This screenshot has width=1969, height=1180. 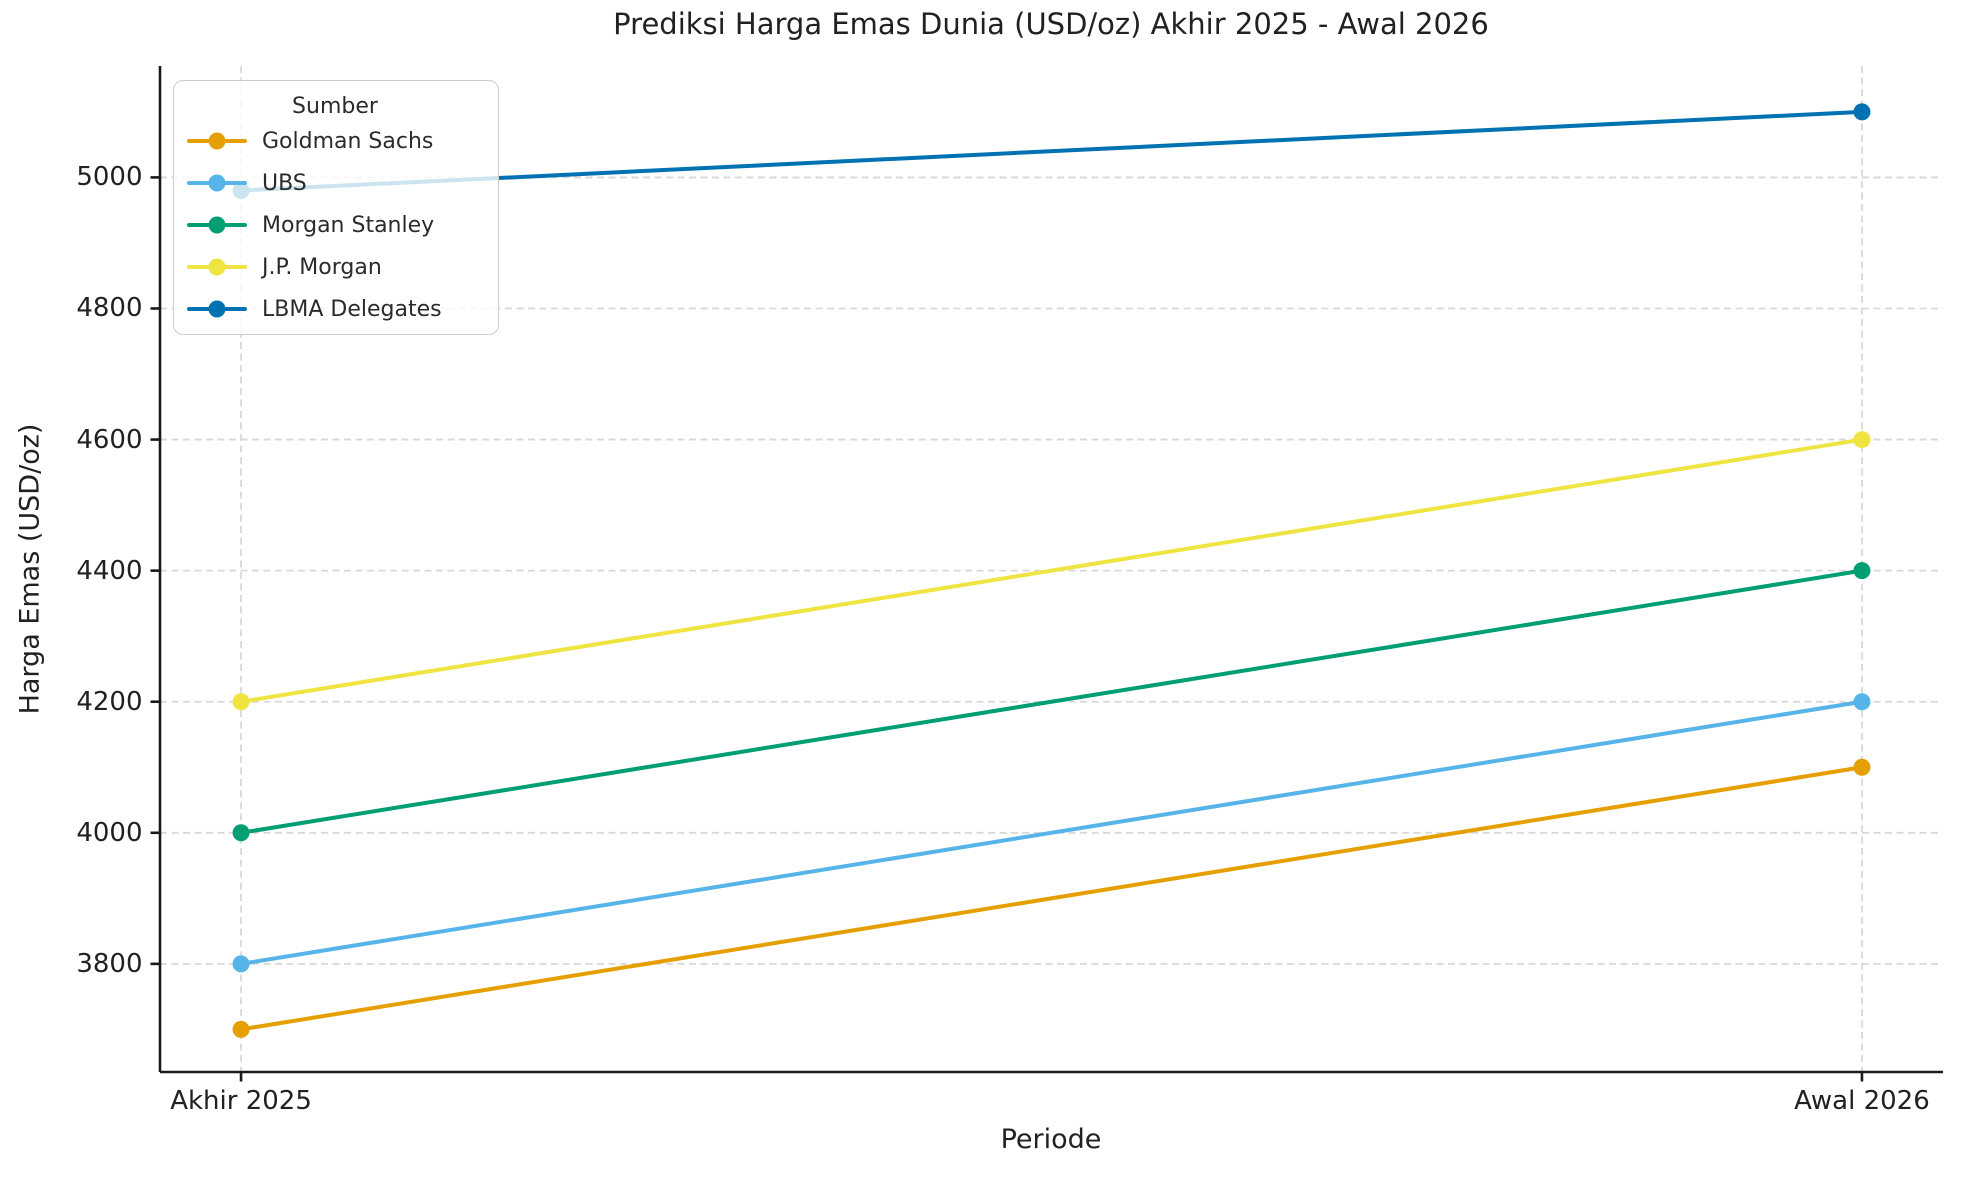 I want to click on series-line-lbma-delegates, so click(x=1051, y=151).